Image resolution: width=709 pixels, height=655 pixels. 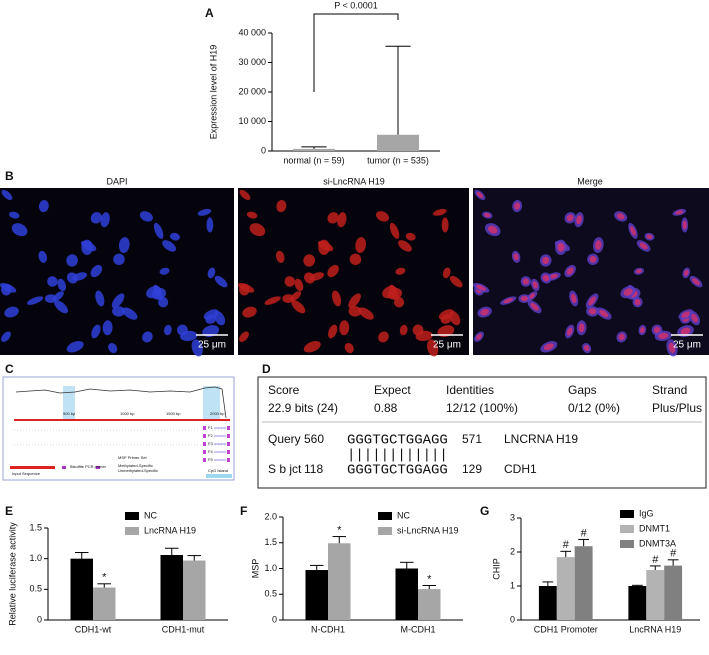 I want to click on coverage-line, so click(x=121, y=402).